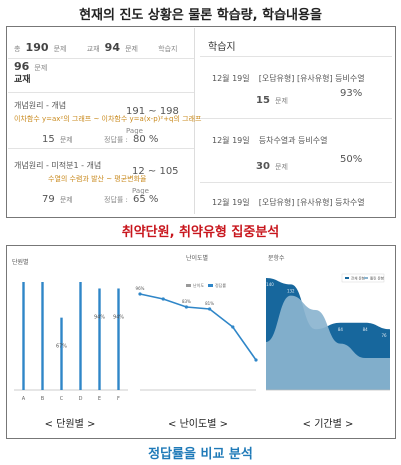 Image resolution: width=401 pixels, height=465 pixels. What do you see at coordinates (152, 111) in the screenshot?
I see `textbook-item-pages: 191 ~ 198` at bounding box center [152, 111].